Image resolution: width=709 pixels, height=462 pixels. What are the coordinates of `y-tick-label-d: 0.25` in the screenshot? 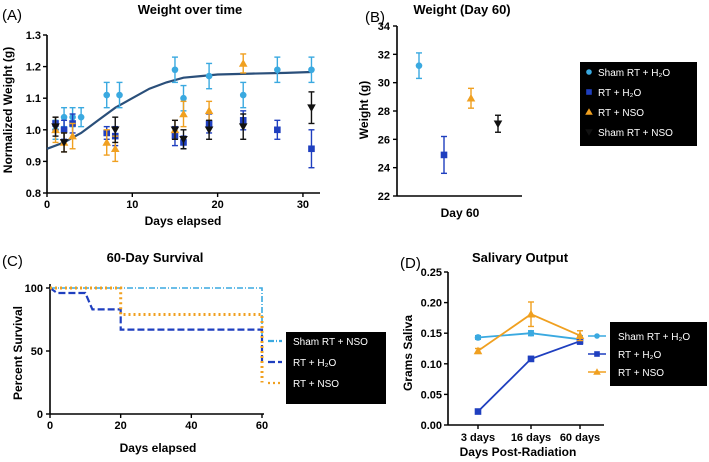 It's located at (431, 273).